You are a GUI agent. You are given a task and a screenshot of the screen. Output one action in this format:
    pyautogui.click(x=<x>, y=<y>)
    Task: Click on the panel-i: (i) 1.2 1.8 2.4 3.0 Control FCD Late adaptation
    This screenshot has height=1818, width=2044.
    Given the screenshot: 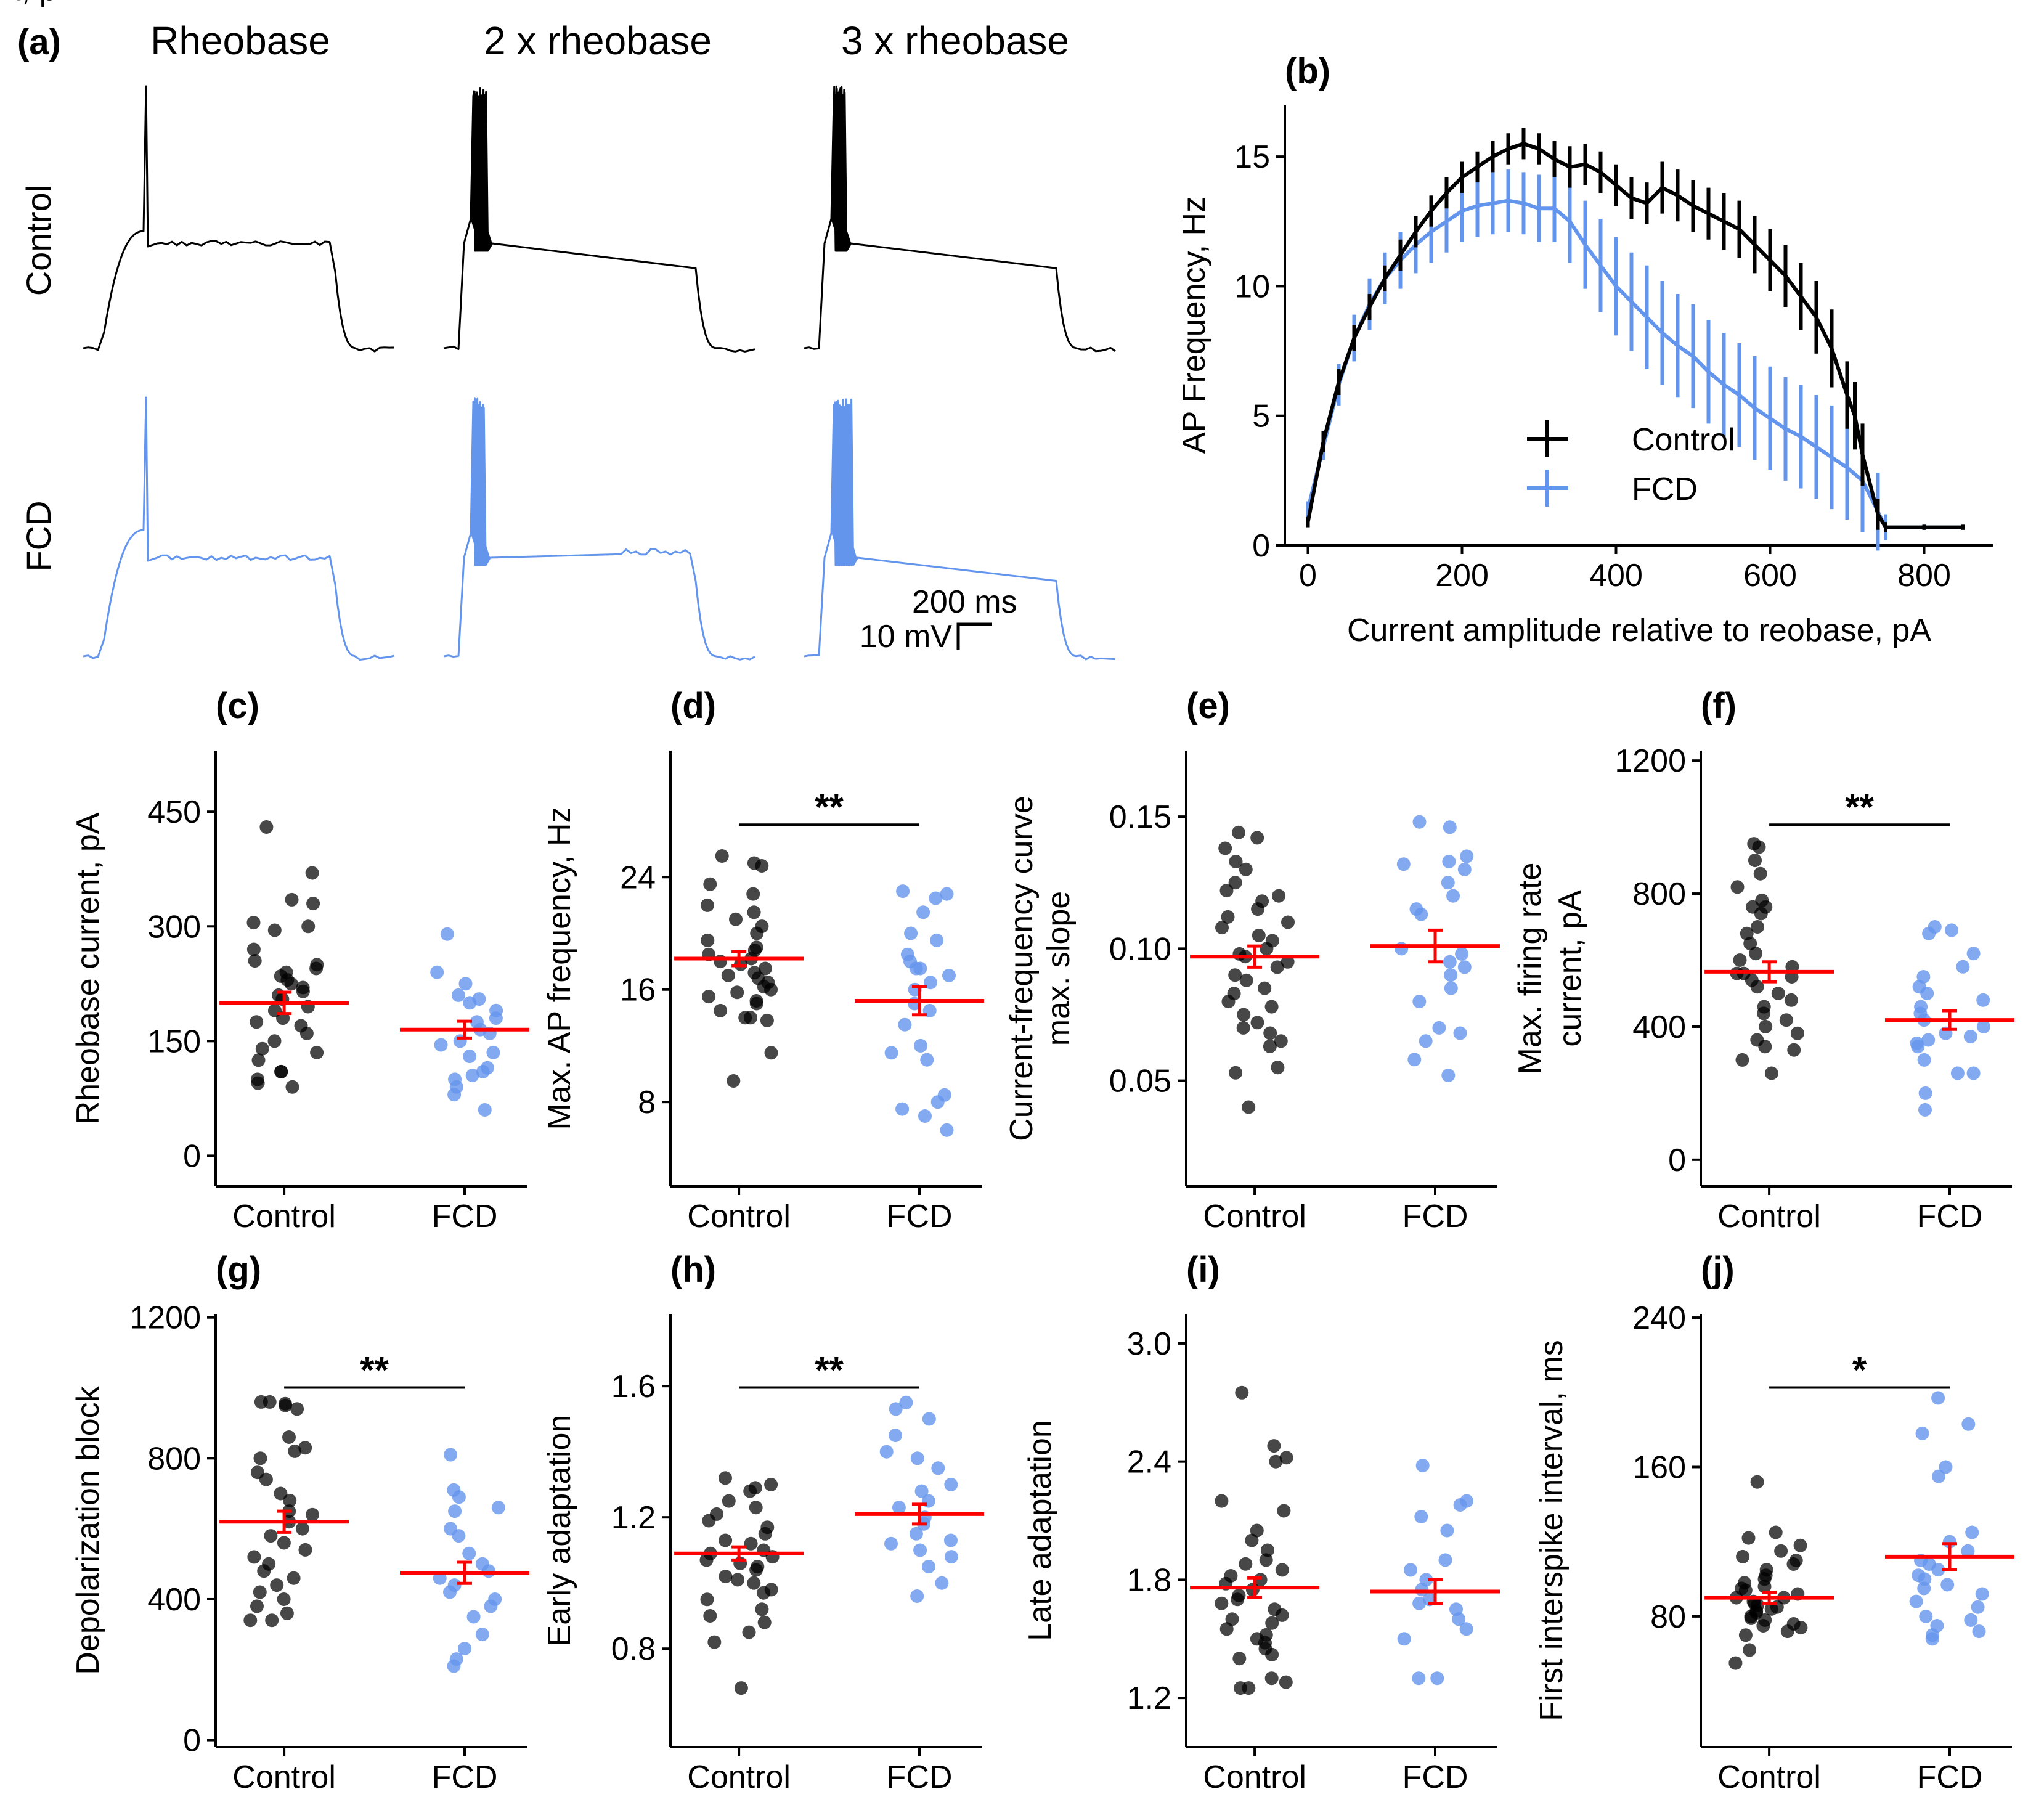 What is the action you would take?
    pyautogui.click(x=1261, y=1522)
    